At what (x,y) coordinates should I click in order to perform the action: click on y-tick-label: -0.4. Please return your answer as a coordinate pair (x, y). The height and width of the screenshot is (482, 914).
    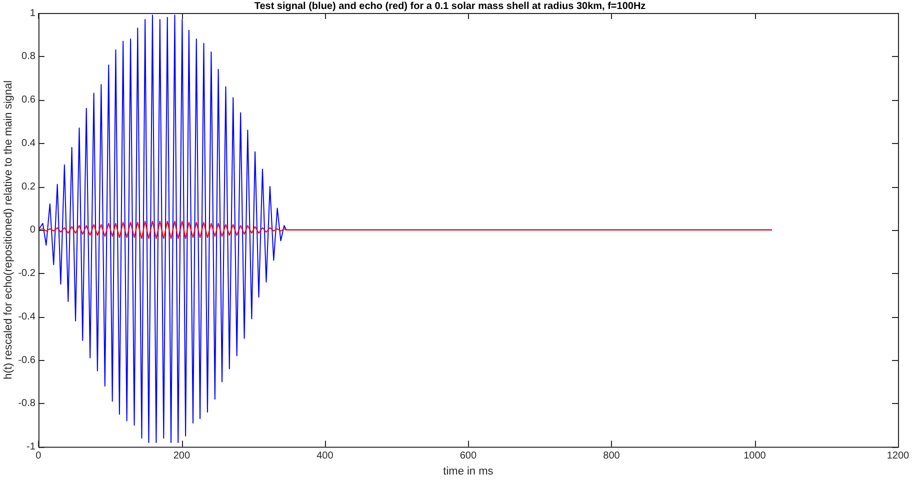
    Looking at the image, I should click on (27, 316).